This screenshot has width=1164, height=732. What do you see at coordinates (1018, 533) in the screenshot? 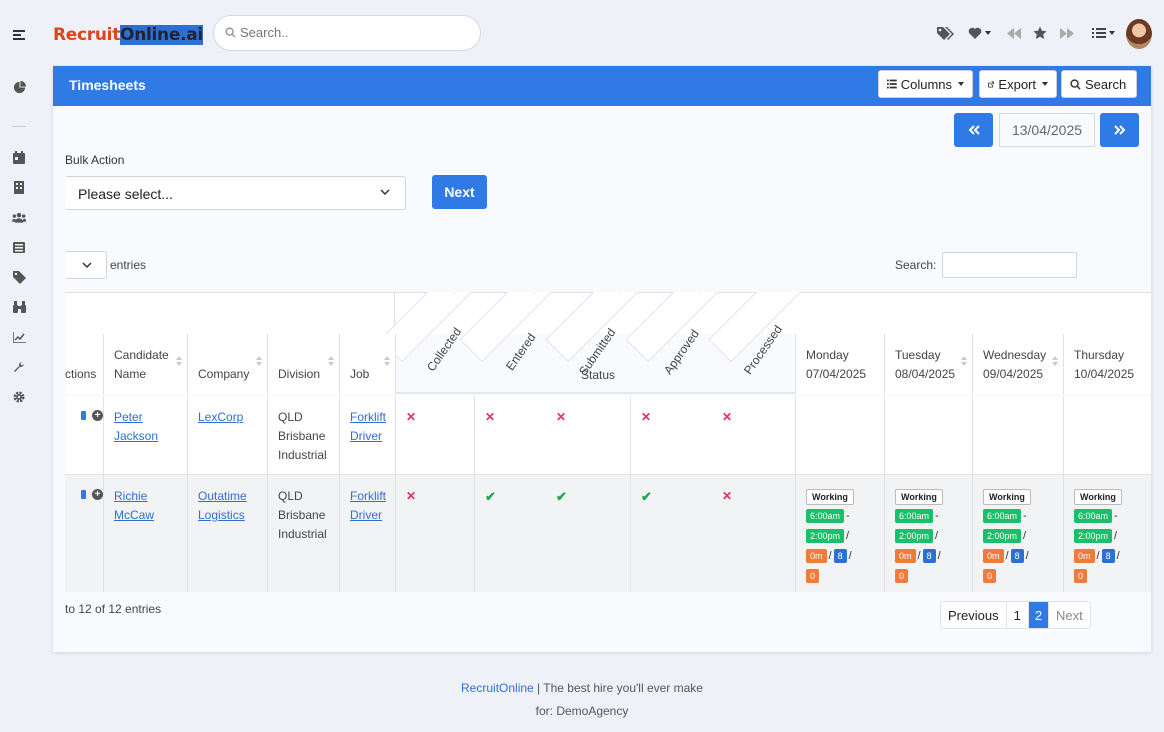
I see `cell-wednesday: Working 6:00am - 2:00pm/ 0m/8/ 0` at bounding box center [1018, 533].